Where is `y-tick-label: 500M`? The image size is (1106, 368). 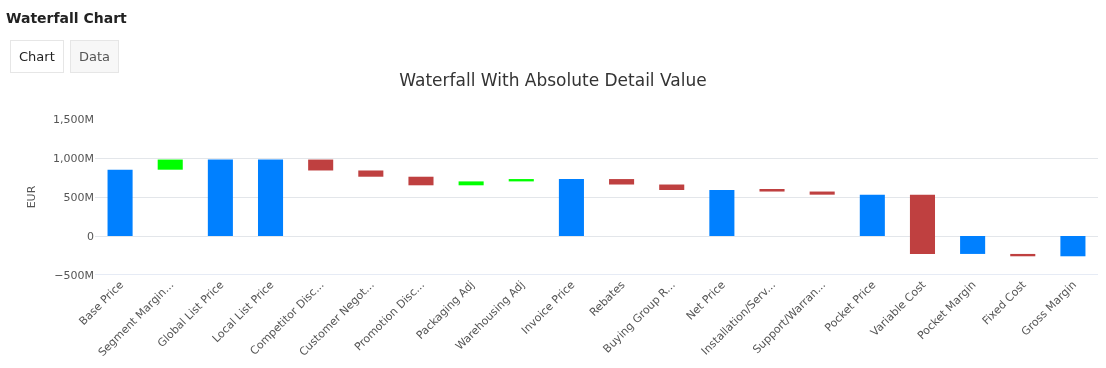
y-tick-label: 500M is located at coordinates (78, 197).